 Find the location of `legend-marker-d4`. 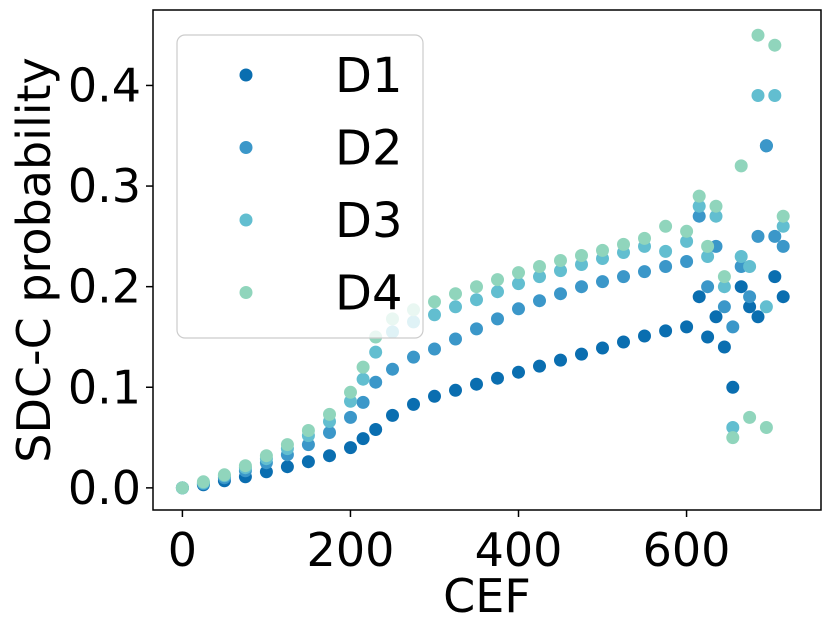

legend-marker-d4 is located at coordinates (246, 292).